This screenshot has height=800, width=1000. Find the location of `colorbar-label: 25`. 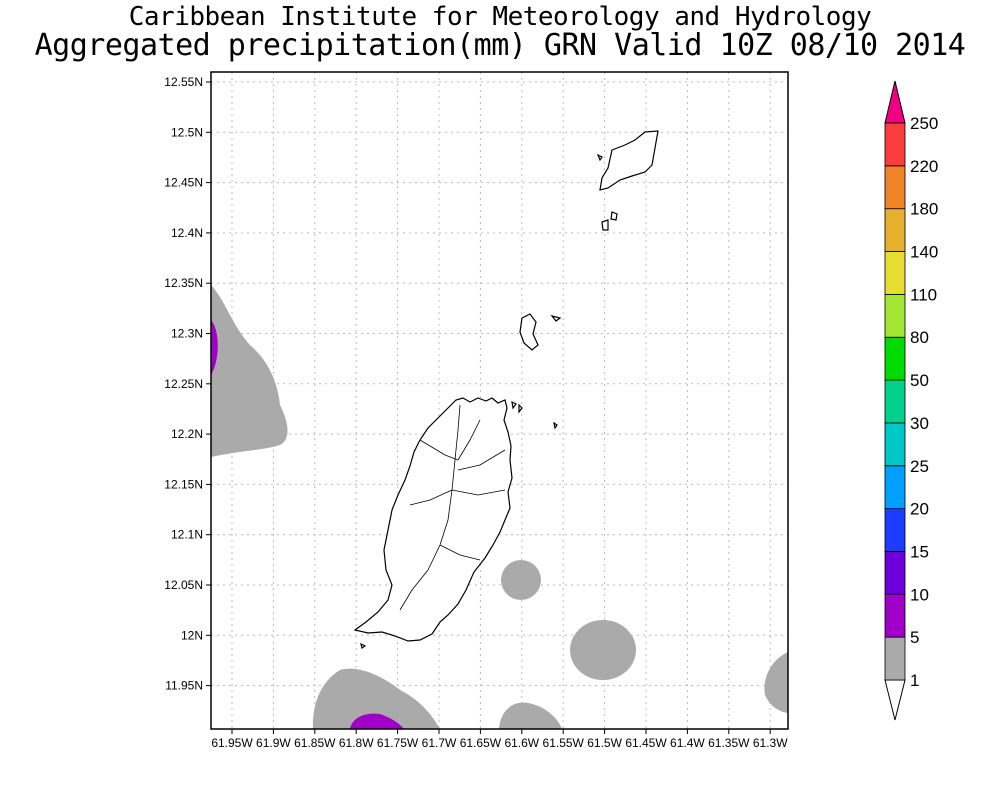

colorbar-label: 25 is located at coordinates (919, 466).